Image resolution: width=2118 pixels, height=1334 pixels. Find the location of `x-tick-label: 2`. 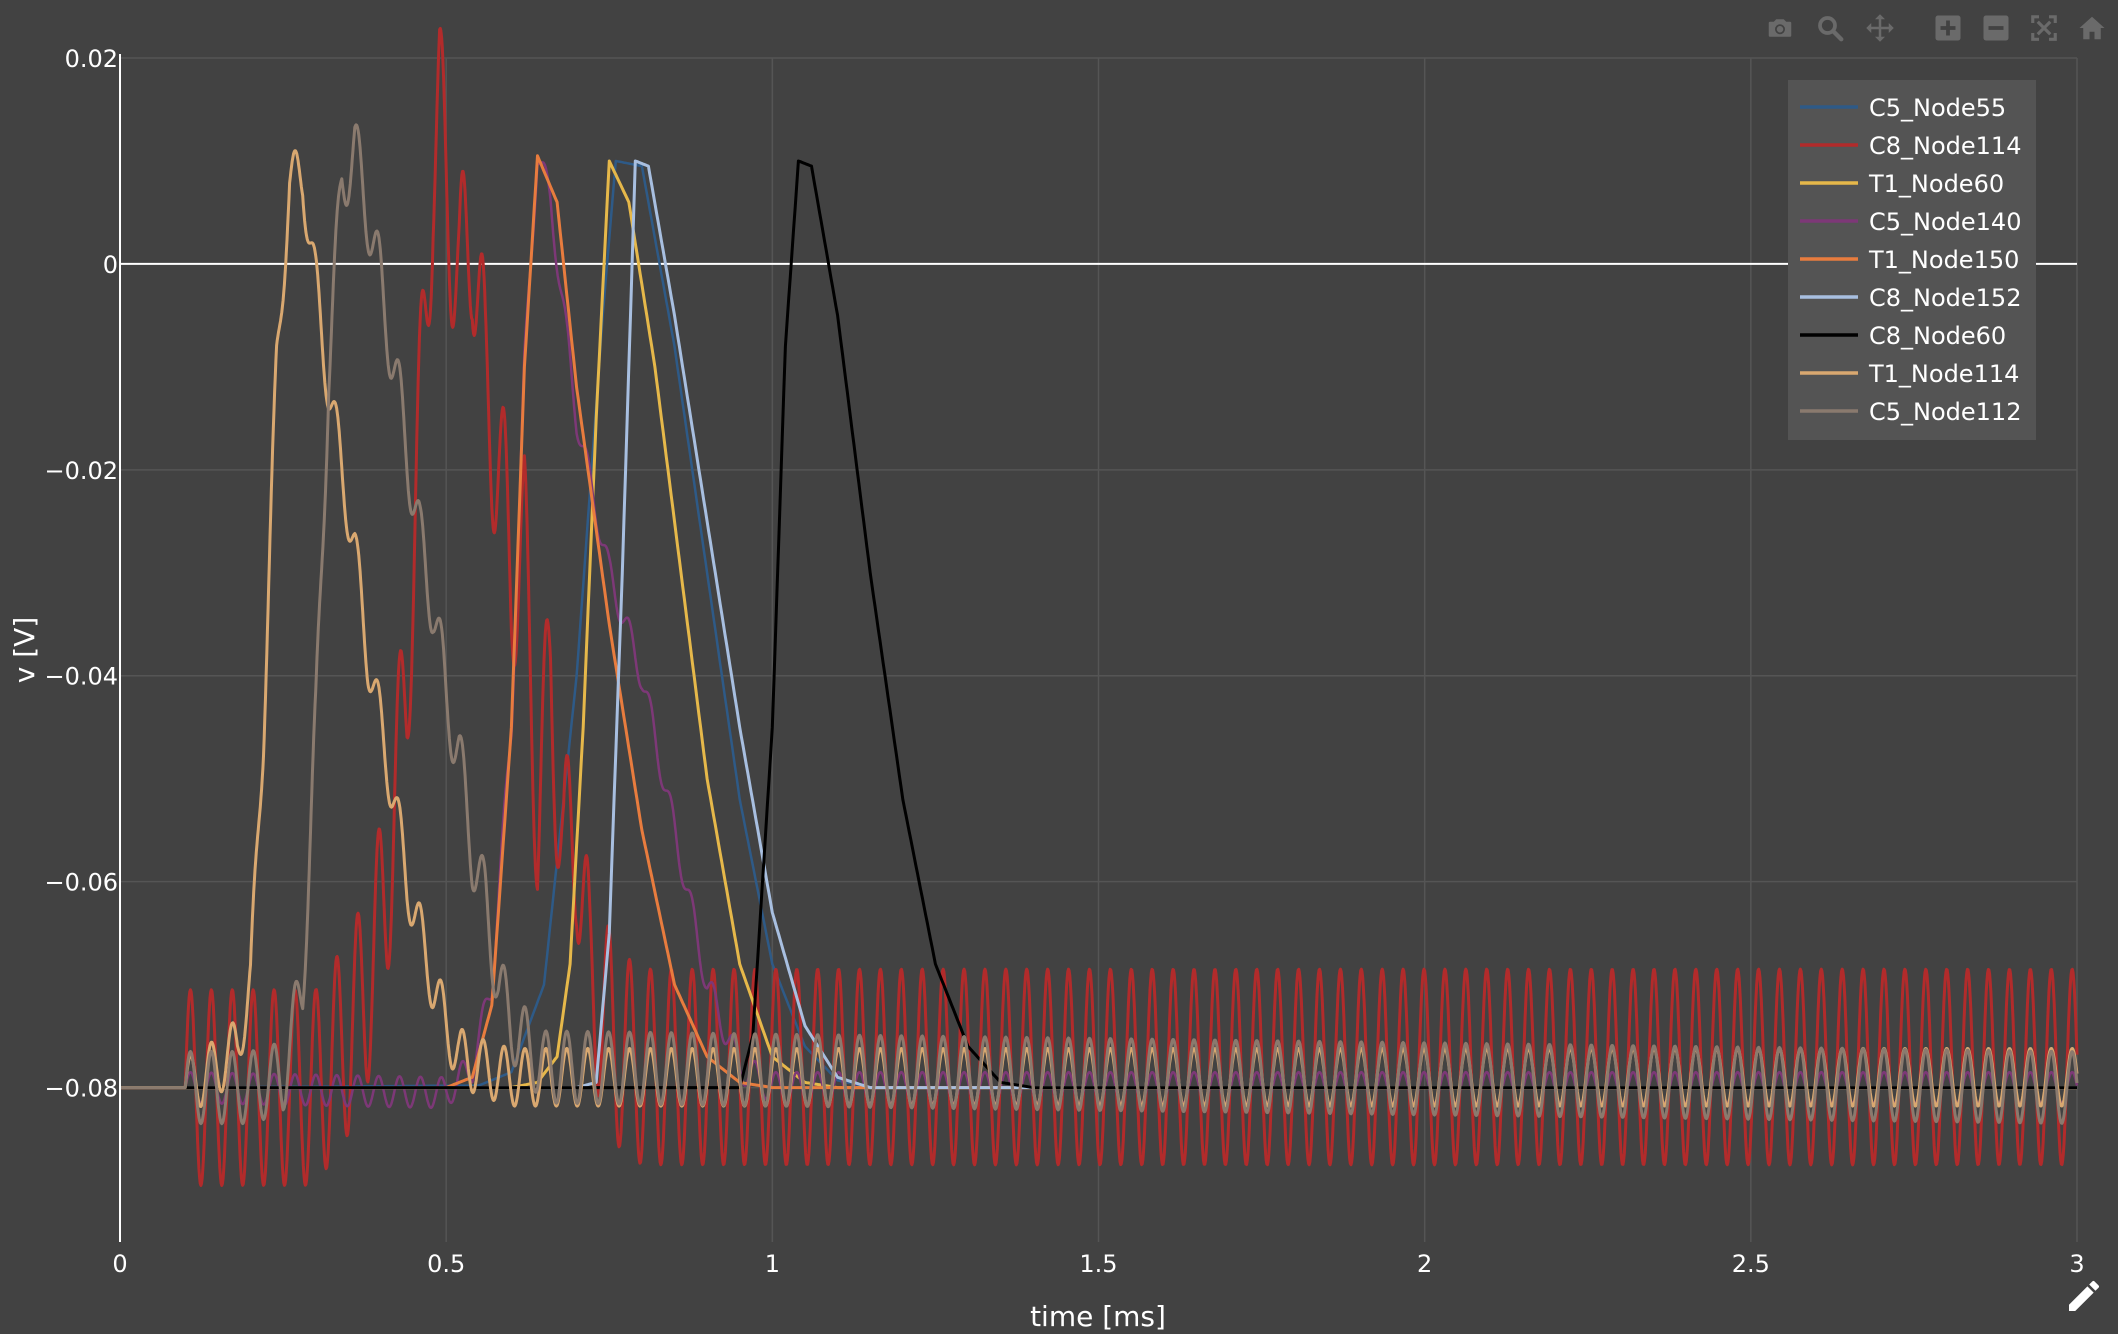

x-tick-label: 2 is located at coordinates (1424, 1264).